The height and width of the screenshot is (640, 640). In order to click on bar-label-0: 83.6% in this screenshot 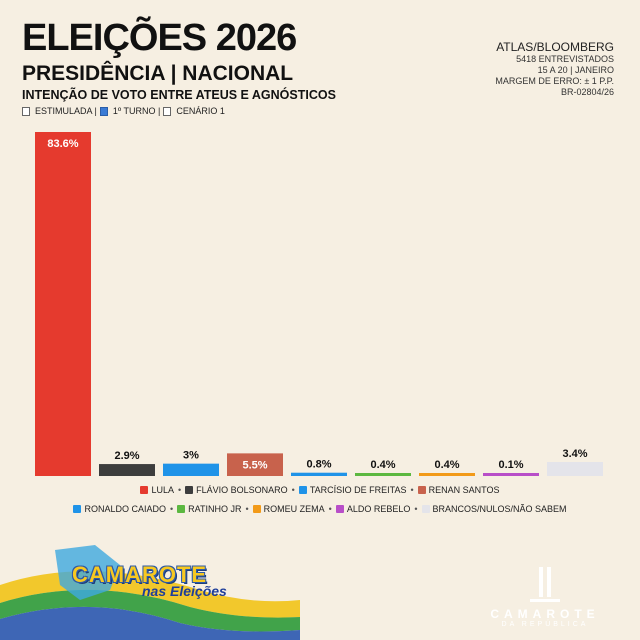, I will do `click(62, 144)`.